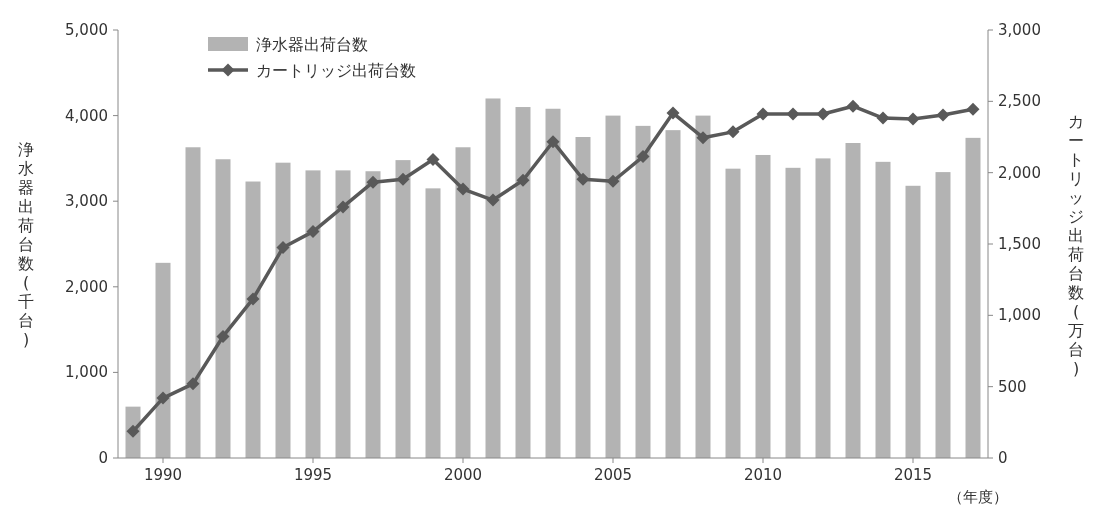 The image size is (1106, 516). Describe the element at coordinates (1019, 172) in the screenshot. I see `y2-tick-label: 2,000` at that location.